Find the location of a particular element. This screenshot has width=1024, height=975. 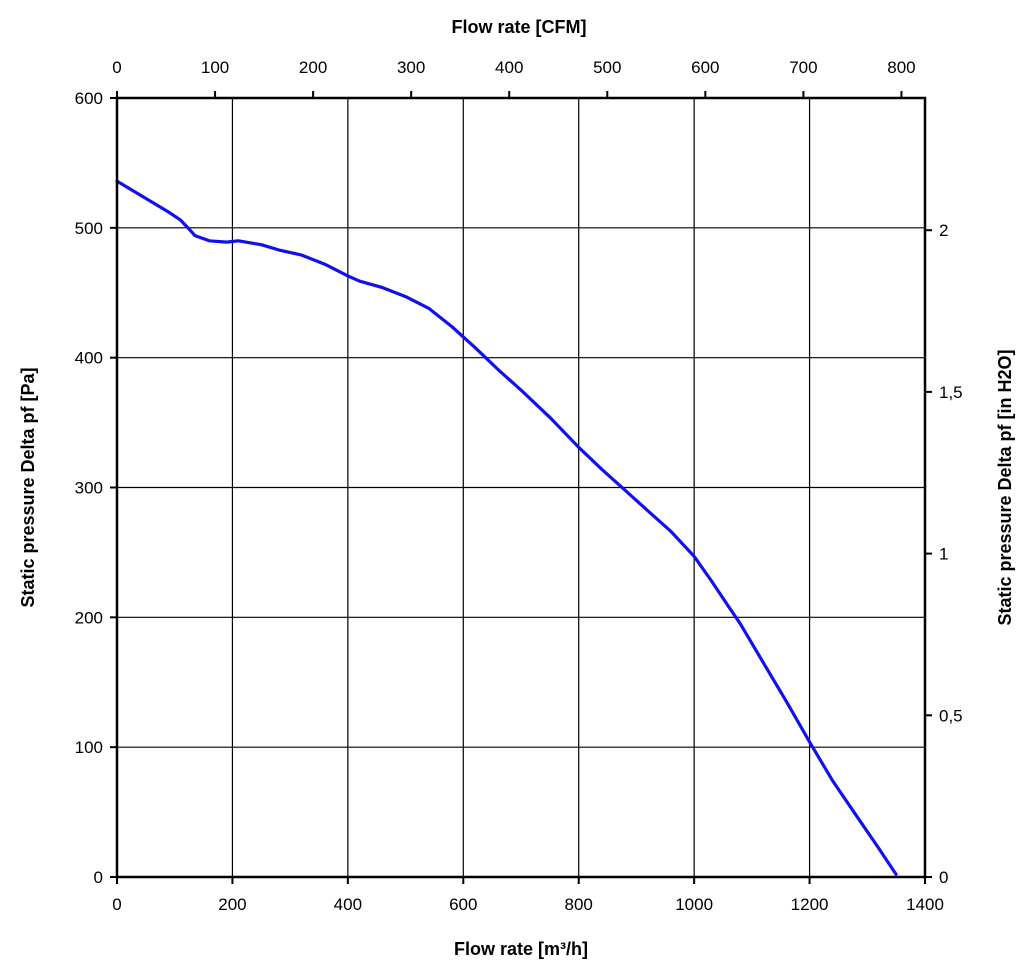

y-right-tick-label: 1 is located at coordinates (943, 554).